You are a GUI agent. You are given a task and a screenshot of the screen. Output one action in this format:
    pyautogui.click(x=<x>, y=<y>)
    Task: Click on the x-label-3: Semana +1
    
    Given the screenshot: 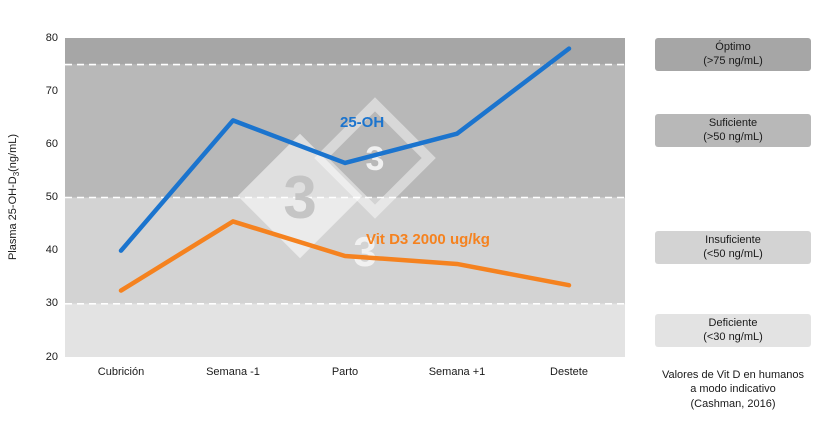 What is the action you would take?
    pyautogui.click(x=457, y=372)
    